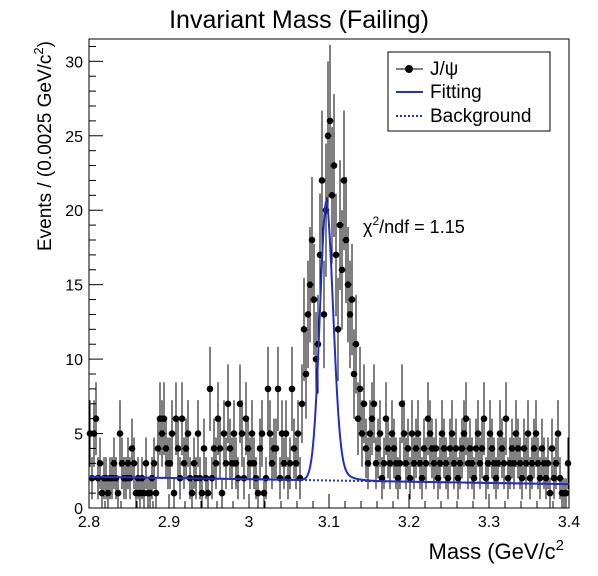  Describe the element at coordinates (299, 20) in the screenshot. I see `chart-title: Invariant Mass (Failing)` at that location.